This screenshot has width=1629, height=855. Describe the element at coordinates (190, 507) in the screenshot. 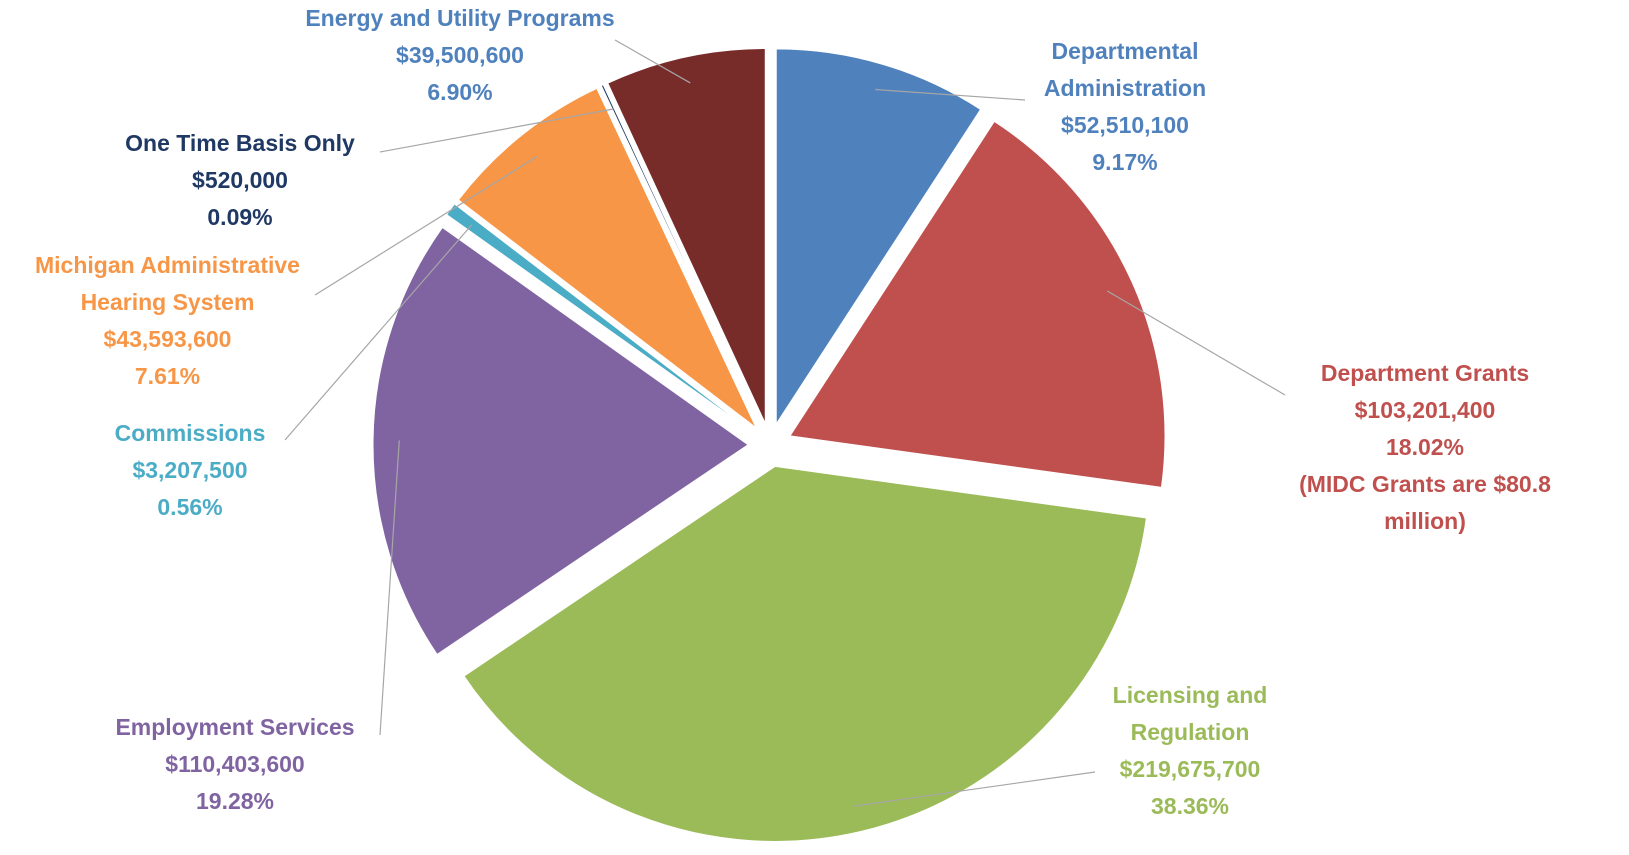

I see `label-percent: 0.56%` at that location.